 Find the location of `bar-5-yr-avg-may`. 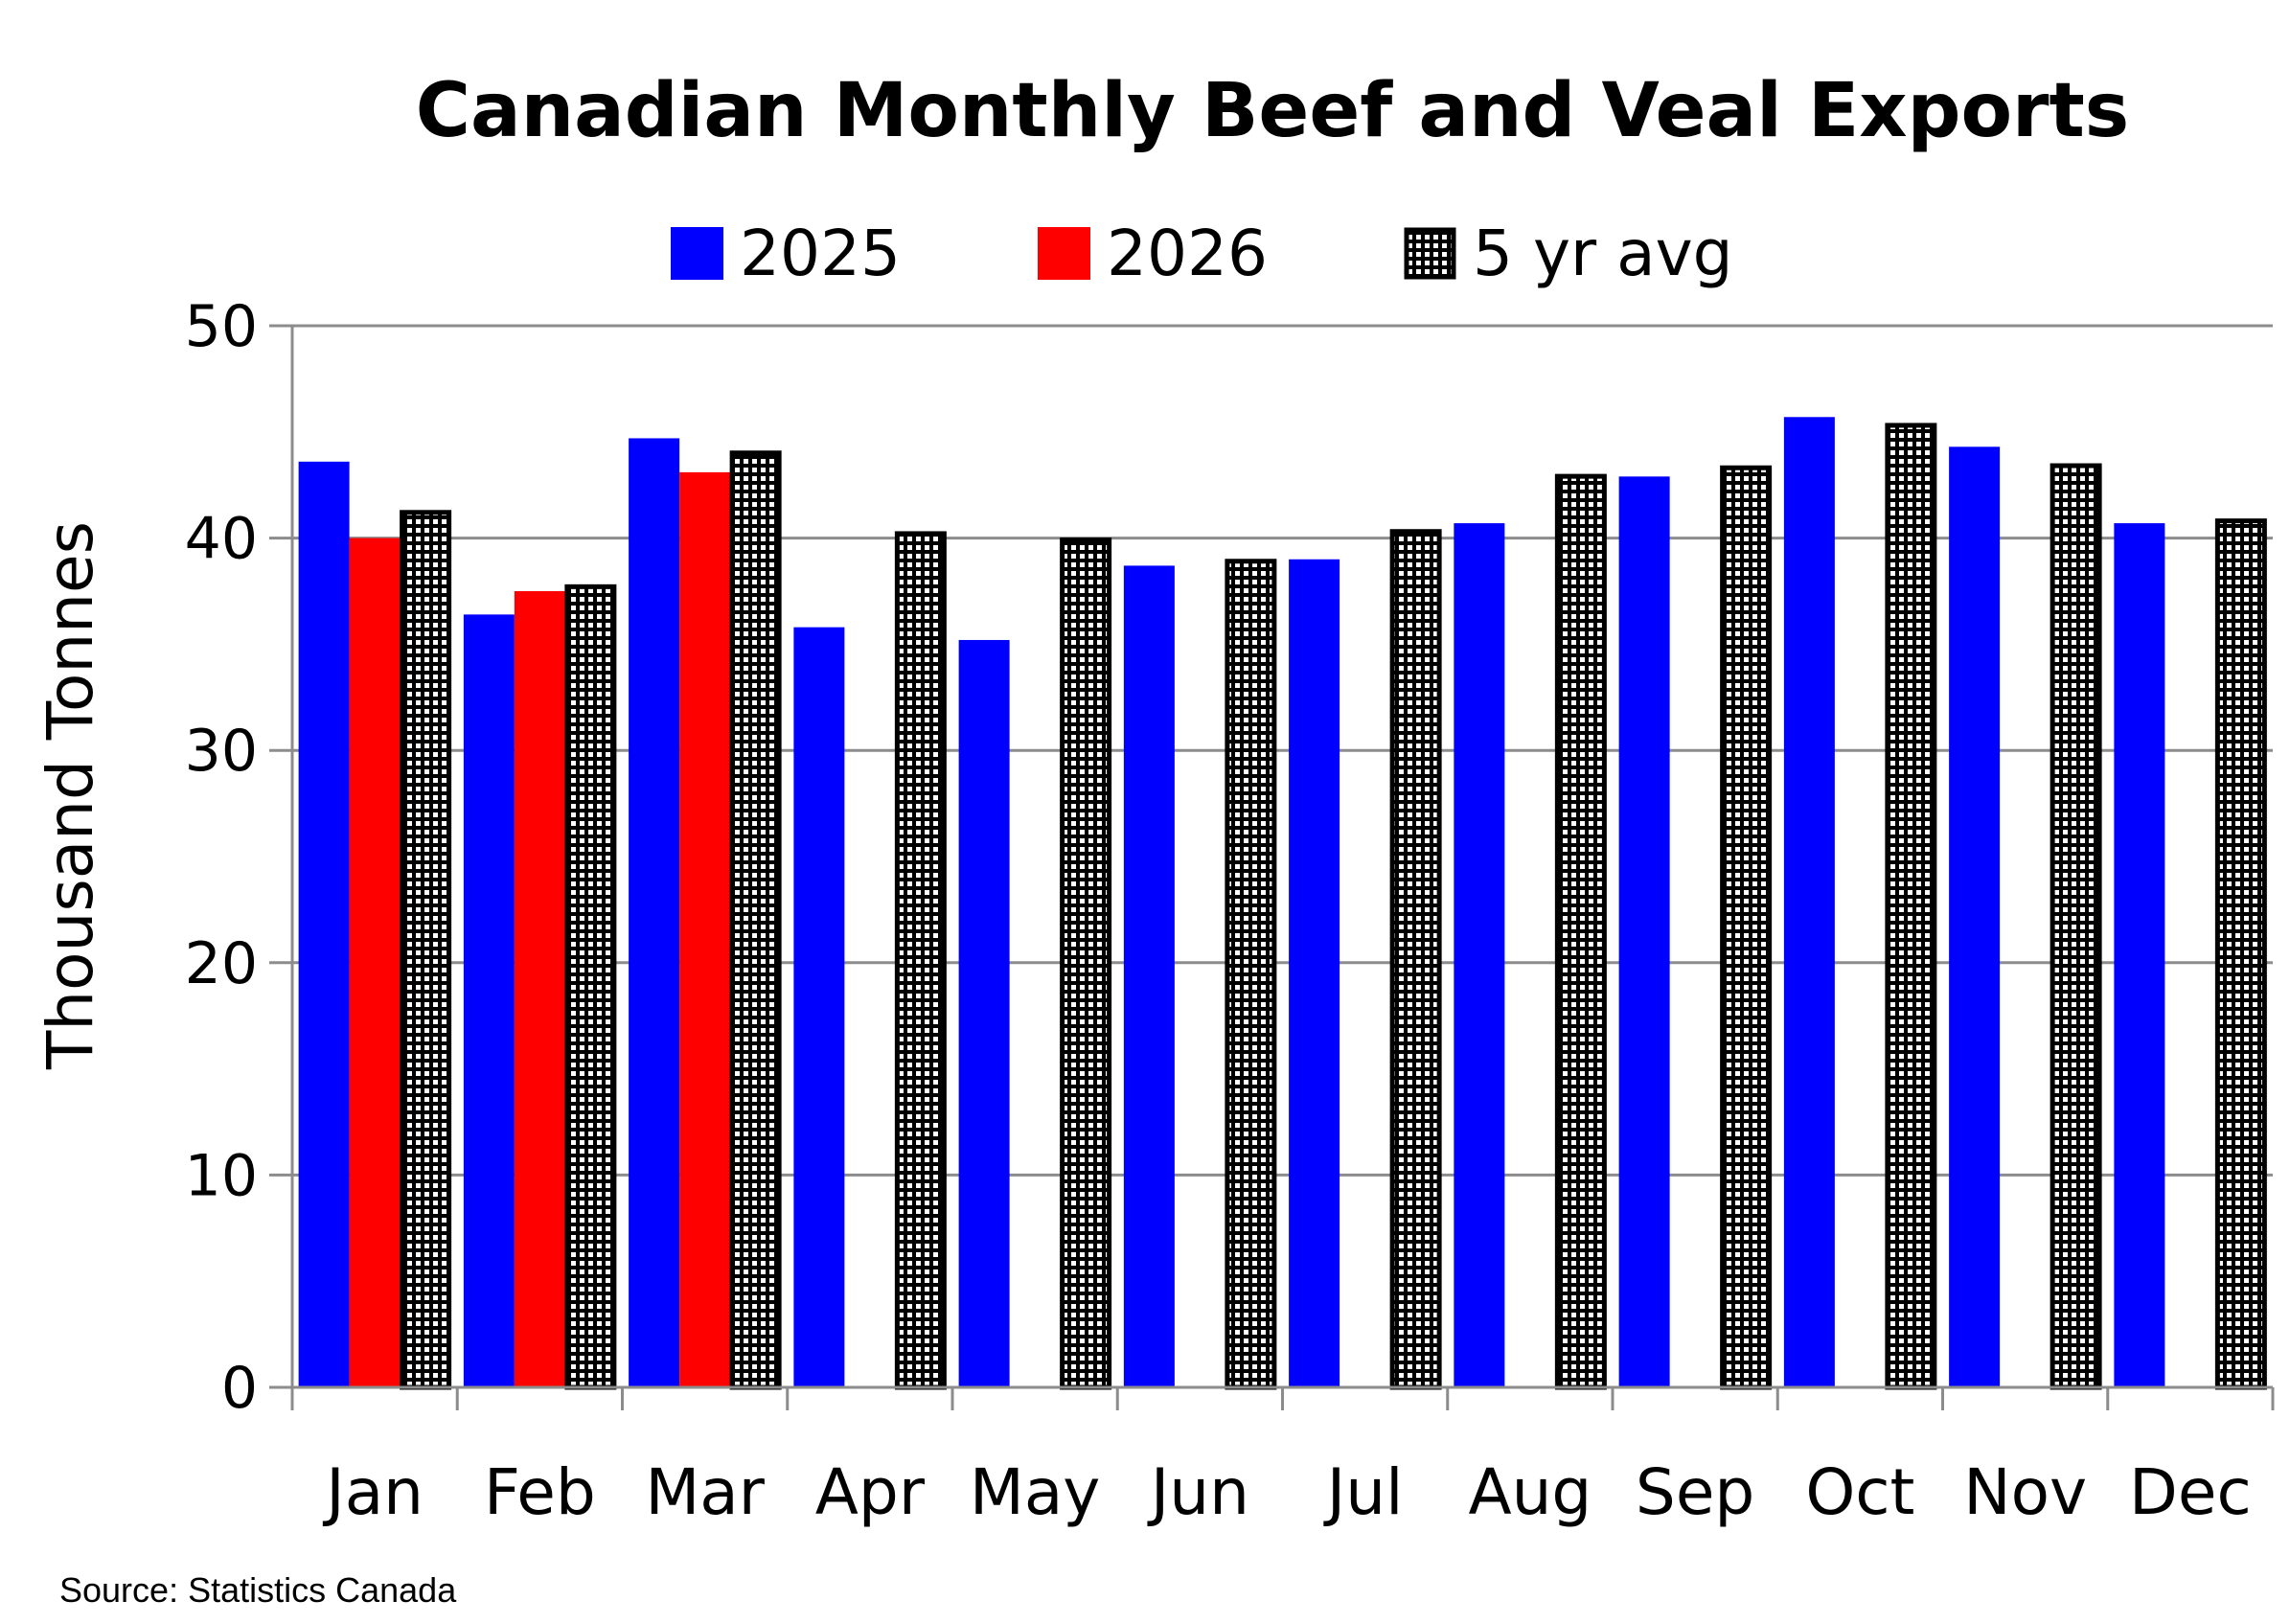

bar-5-yr-avg-may is located at coordinates (1086, 964).